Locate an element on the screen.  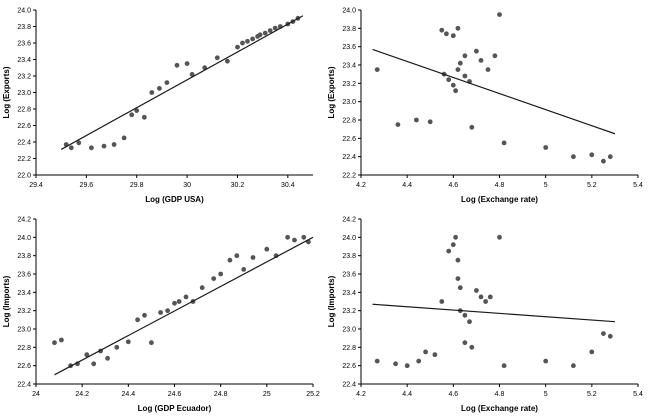
x-tick-label: 30.2 is located at coordinates (238, 185).